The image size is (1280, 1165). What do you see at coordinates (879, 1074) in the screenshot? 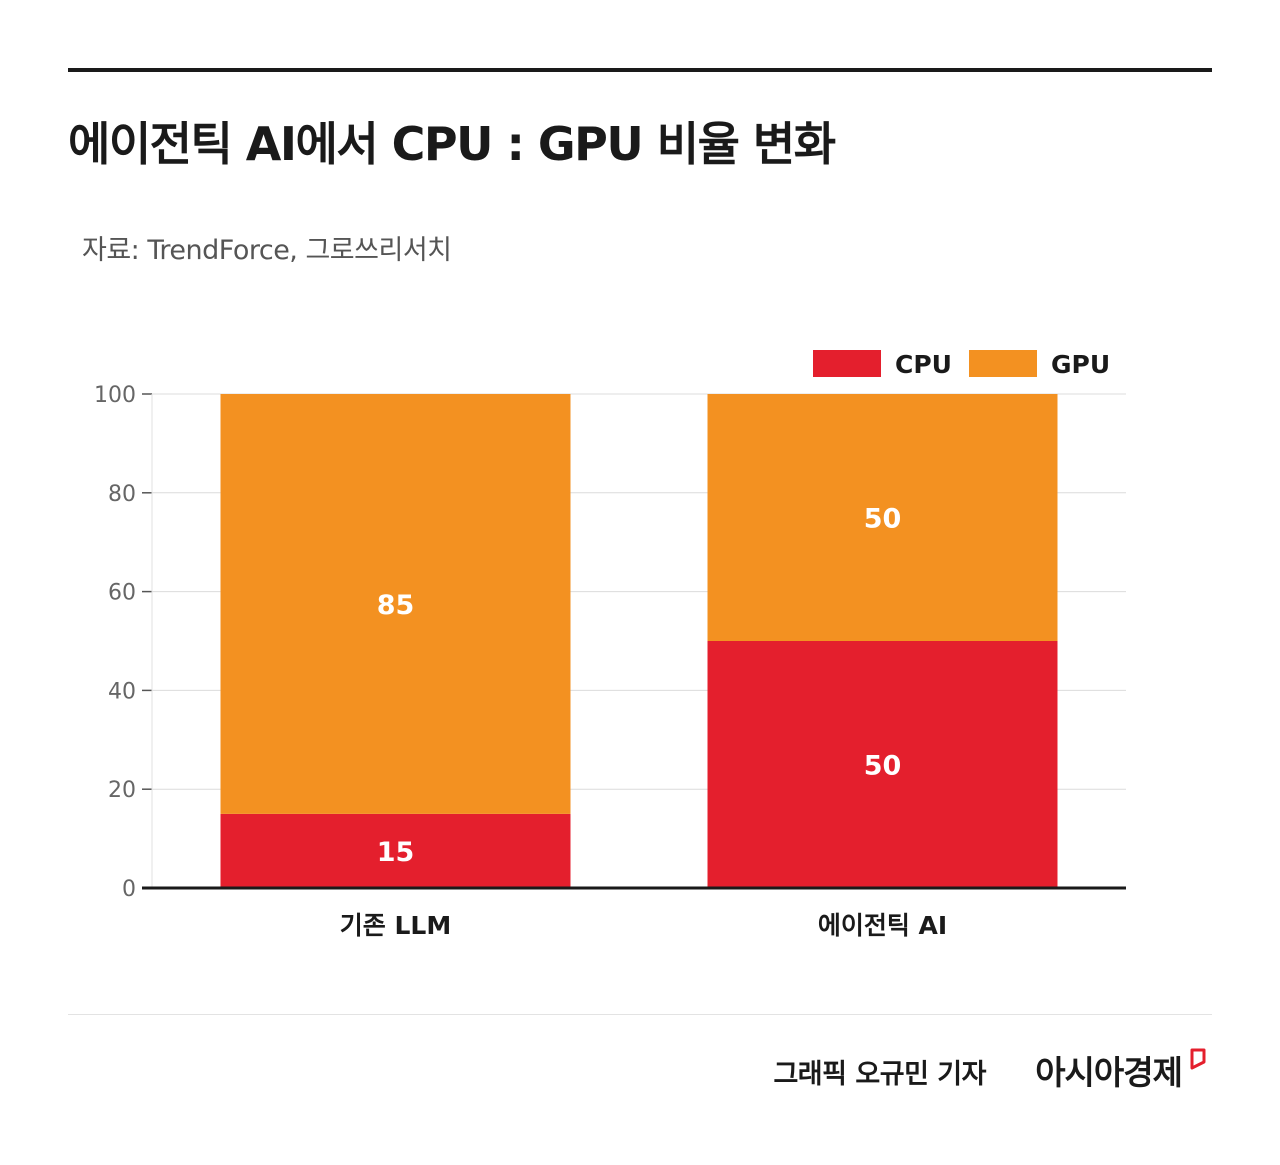
I see `graphic-credit: 그래픽 오규민 기자` at bounding box center [879, 1074].